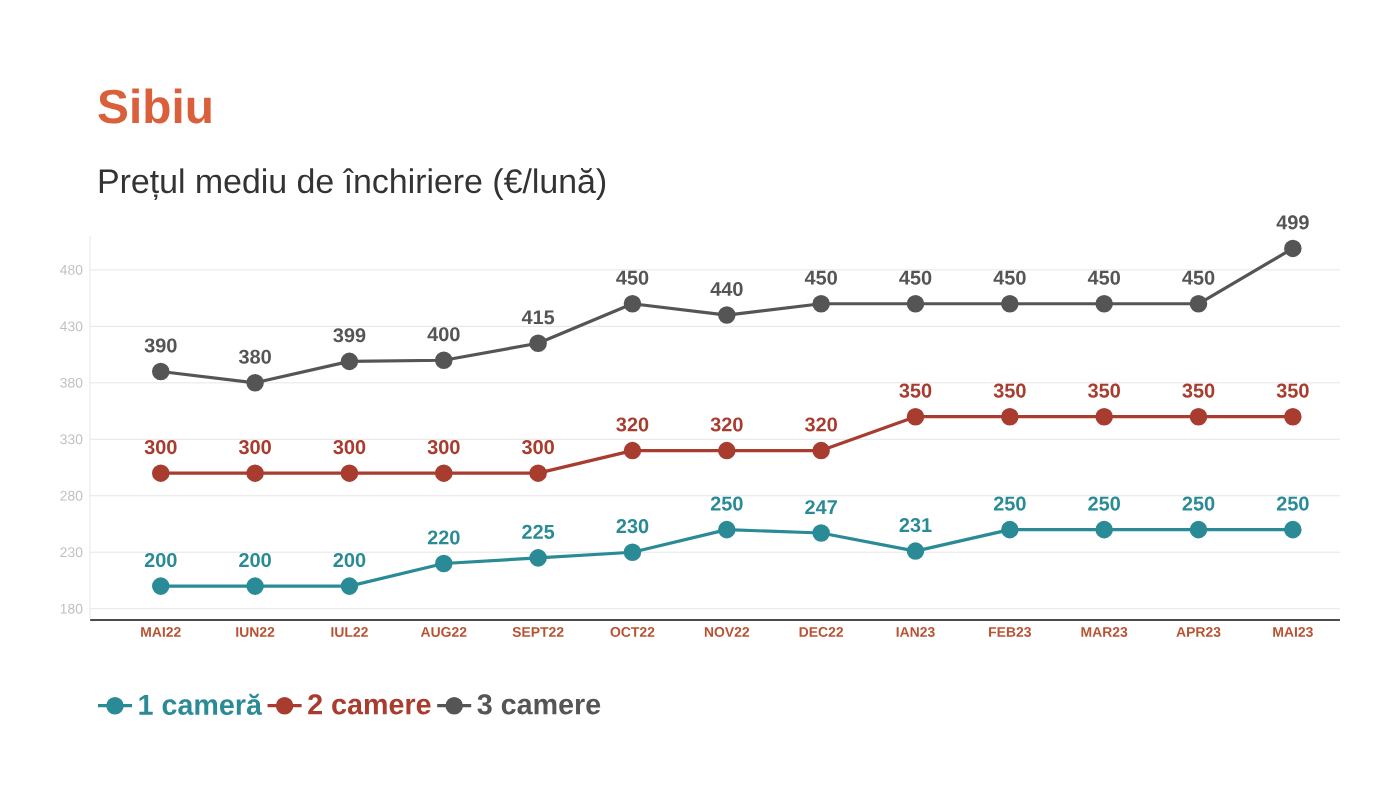  I want to click on data-label: 399, so click(349, 335).